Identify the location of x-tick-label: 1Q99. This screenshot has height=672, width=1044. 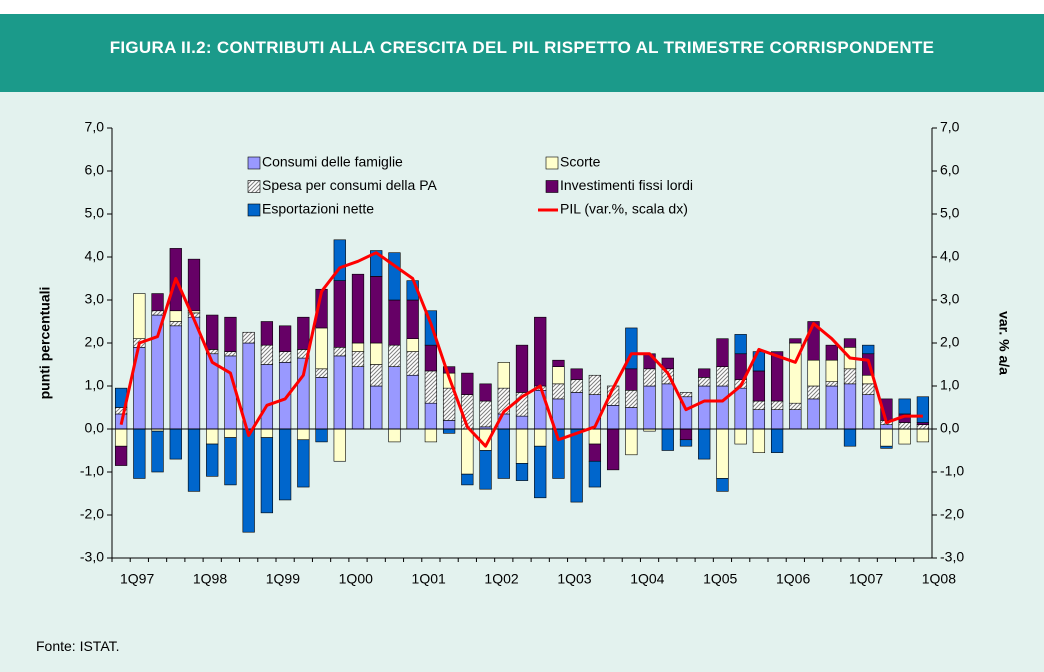
(283, 579).